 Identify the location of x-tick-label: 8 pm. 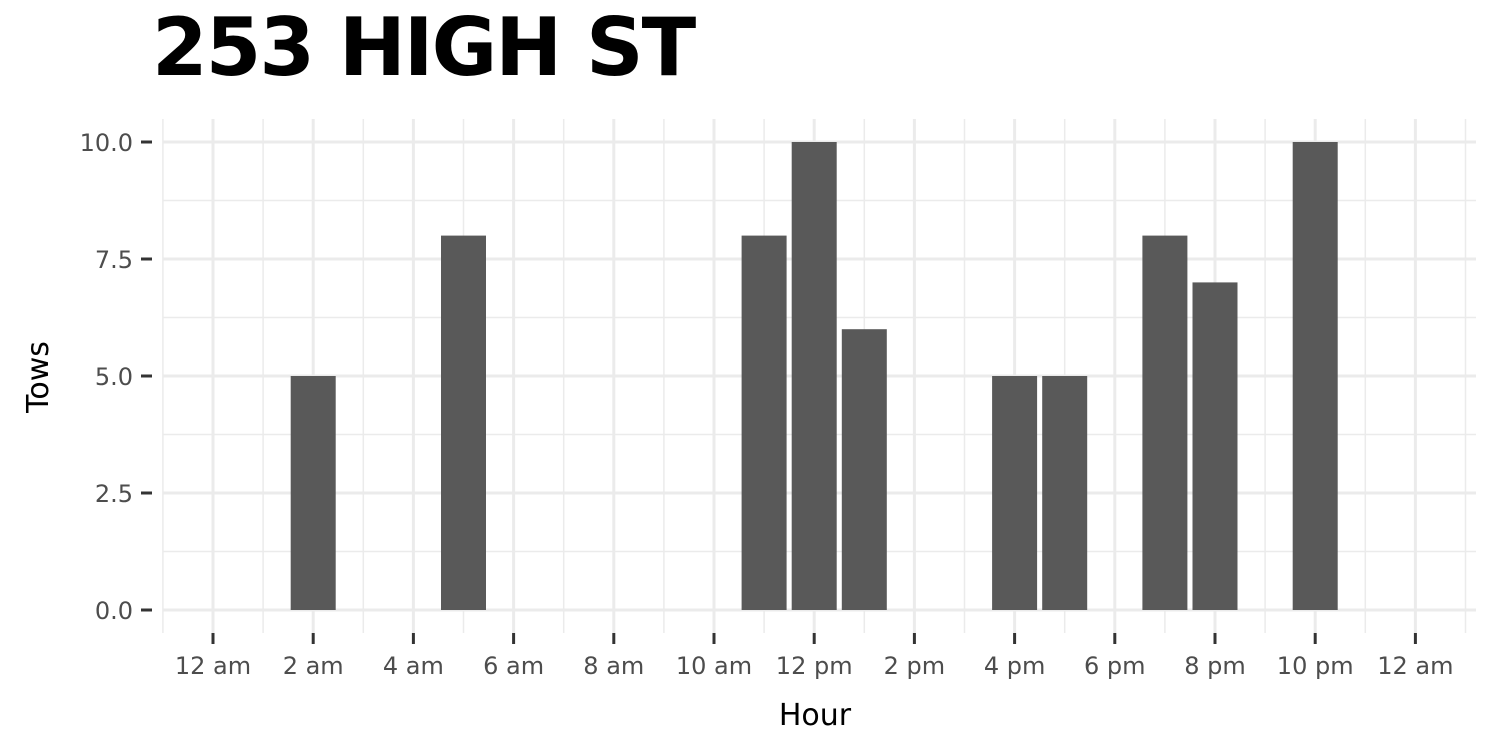
(1215, 666).